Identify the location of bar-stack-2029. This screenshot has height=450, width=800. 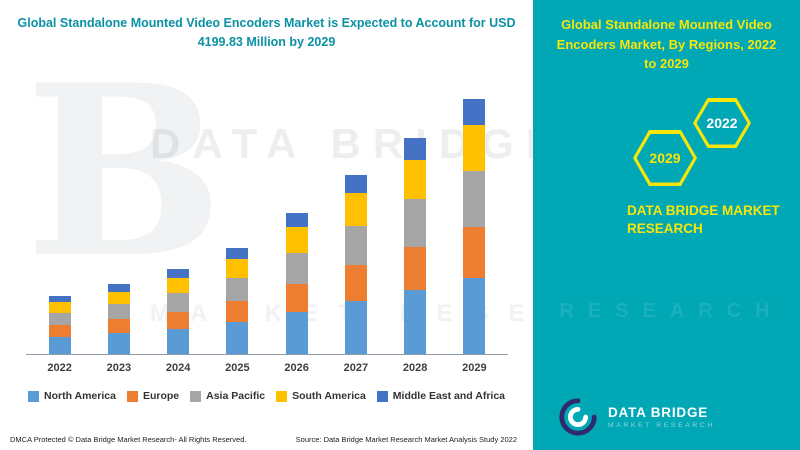
(474, 226).